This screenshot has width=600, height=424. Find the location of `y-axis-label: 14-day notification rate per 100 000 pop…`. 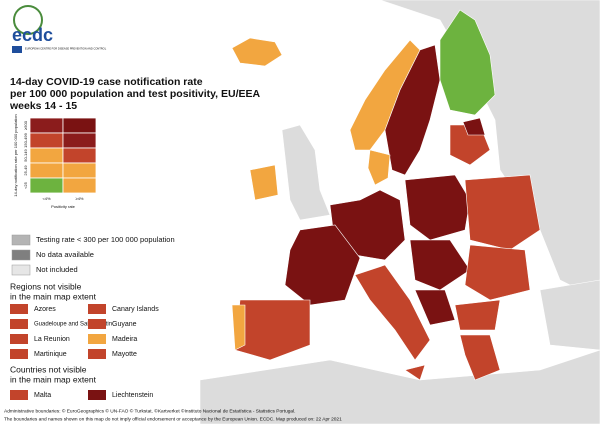

y-axis-label: 14-day notification rate per 100 000 pop… is located at coordinates (15, 155).